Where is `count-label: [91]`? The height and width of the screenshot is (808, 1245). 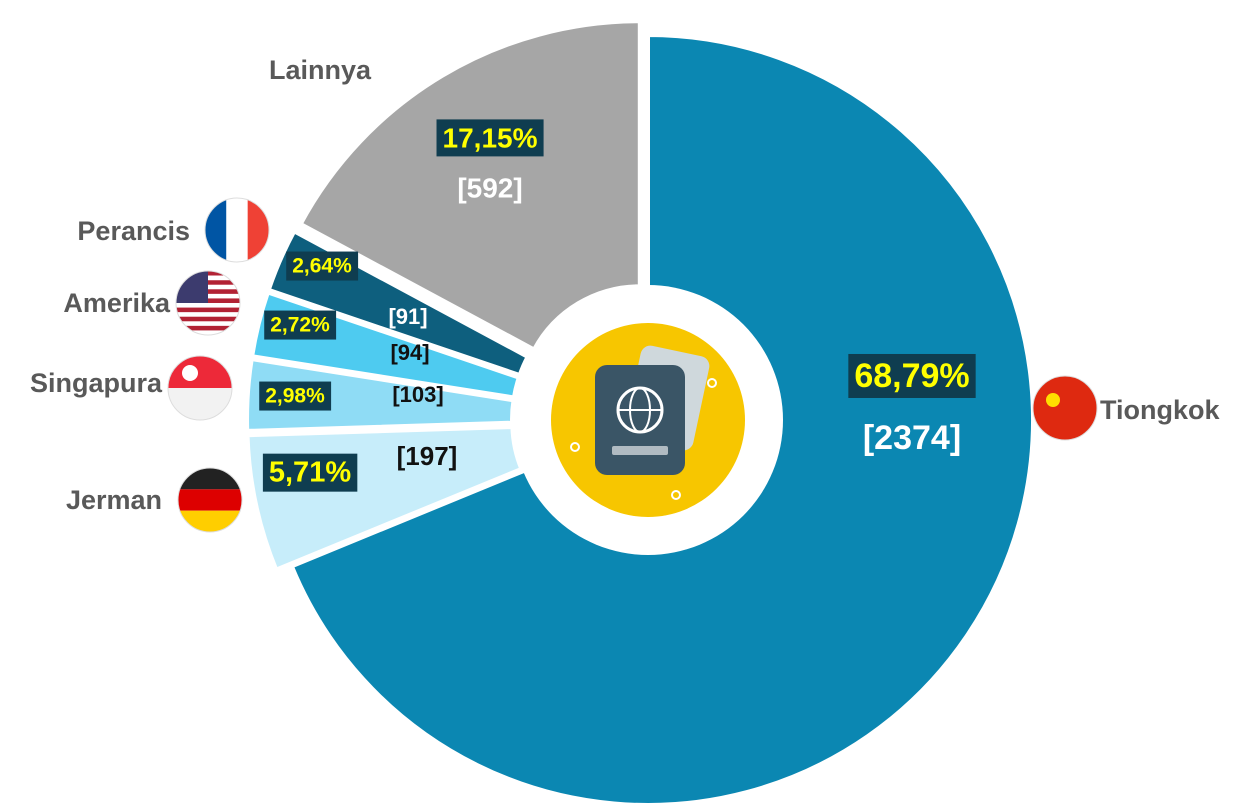 count-label: [91] is located at coordinates (407, 316).